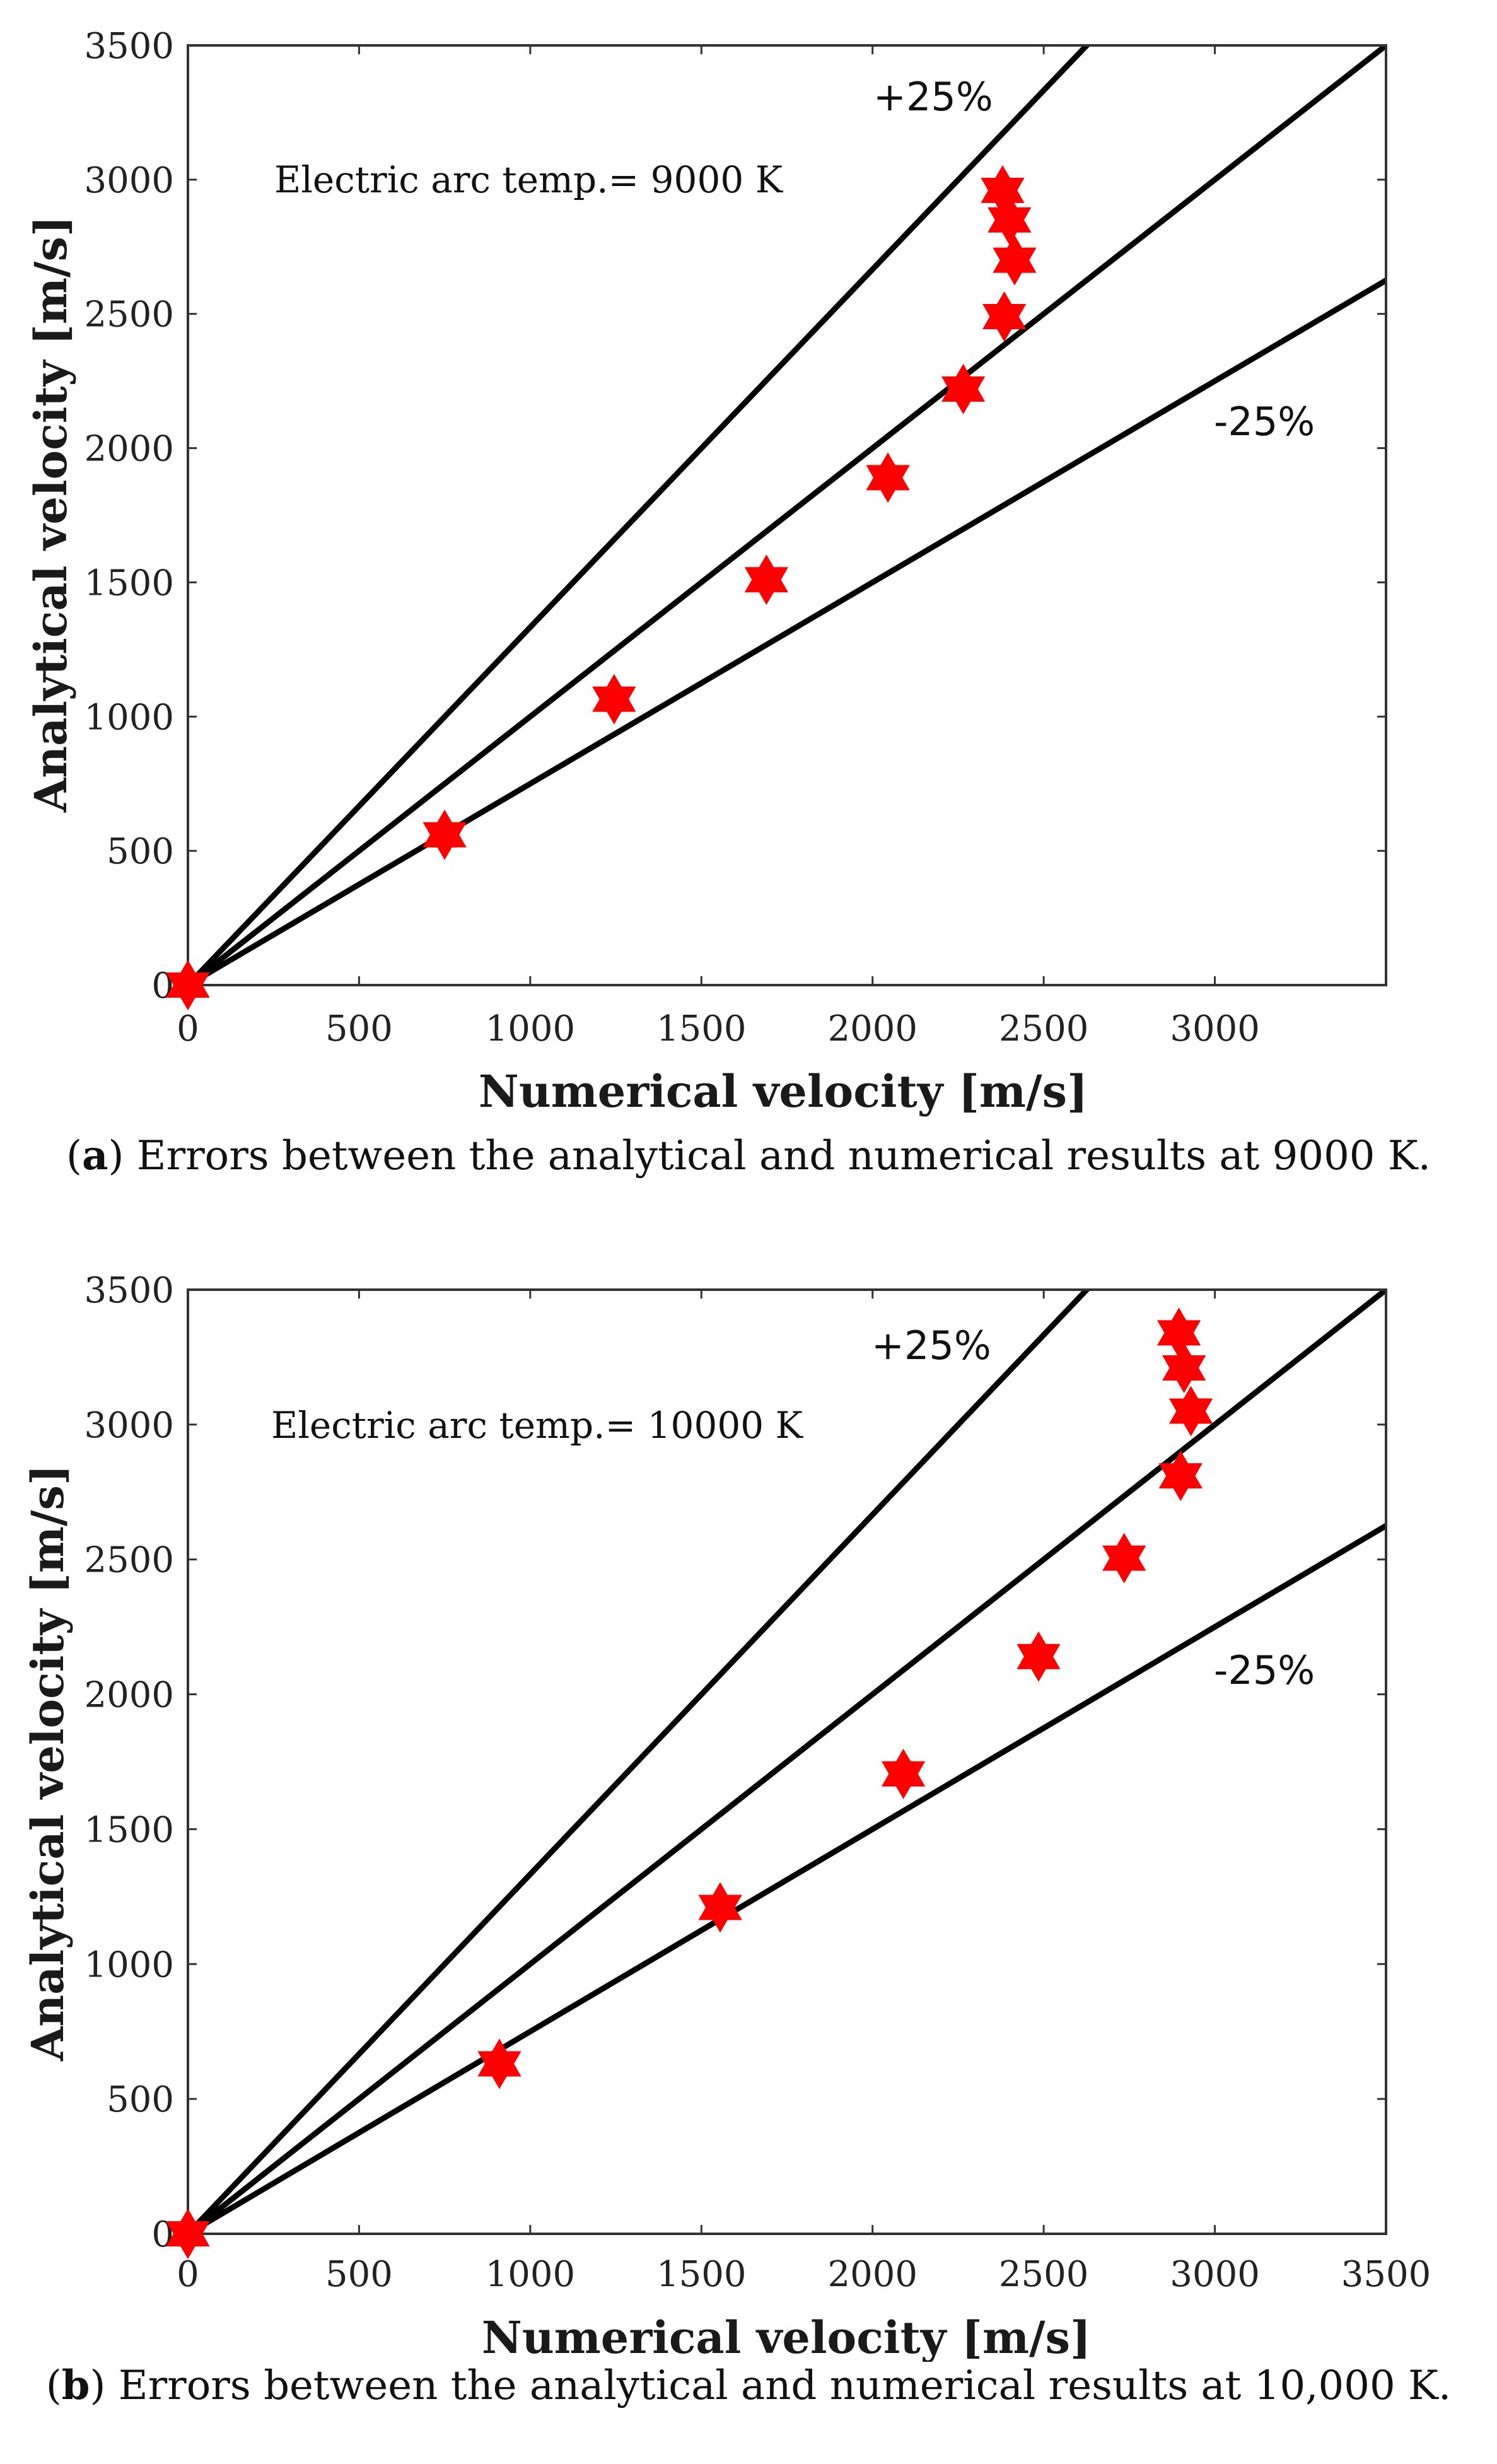  What do you see at coordinates (95, 1155) in the screenshot?
I see `figure-a-caption-letter: a` at bounding box center [95, 1155].